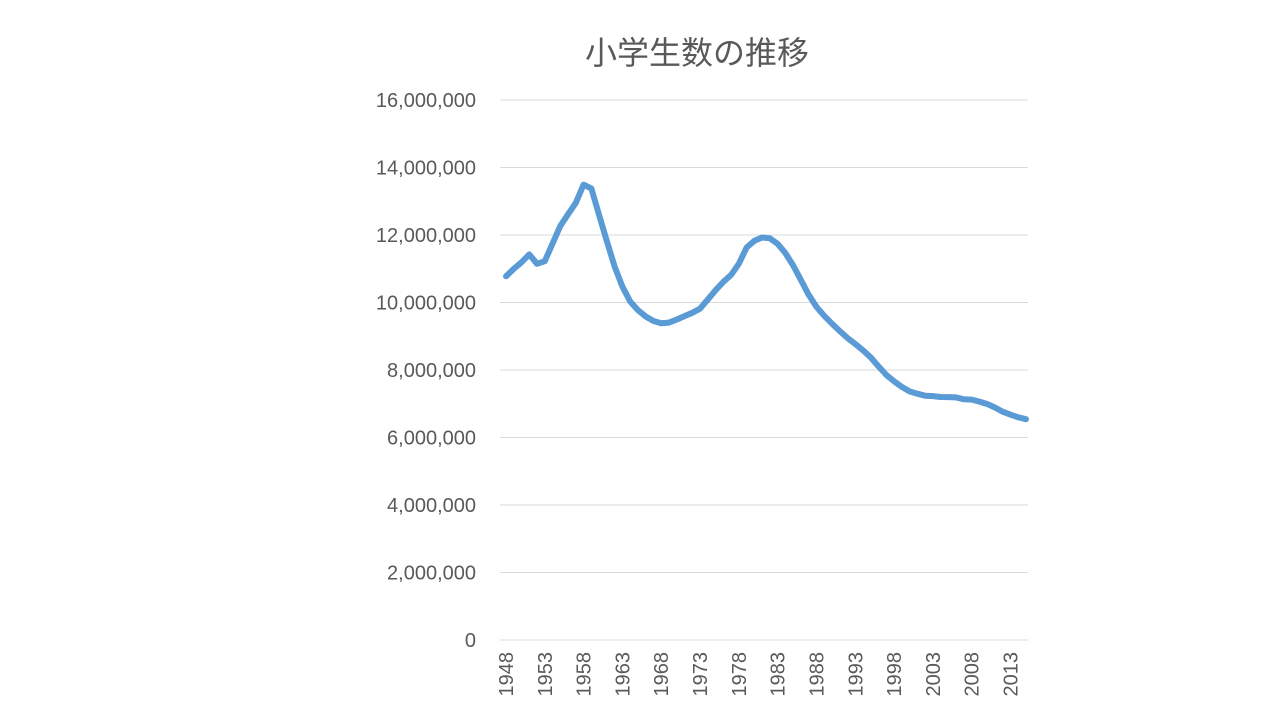  What do you see at coordinates (426, 304) in the screenshot?
I see `y-tick-label: 10,000,000` at bounding box center [426, 304].